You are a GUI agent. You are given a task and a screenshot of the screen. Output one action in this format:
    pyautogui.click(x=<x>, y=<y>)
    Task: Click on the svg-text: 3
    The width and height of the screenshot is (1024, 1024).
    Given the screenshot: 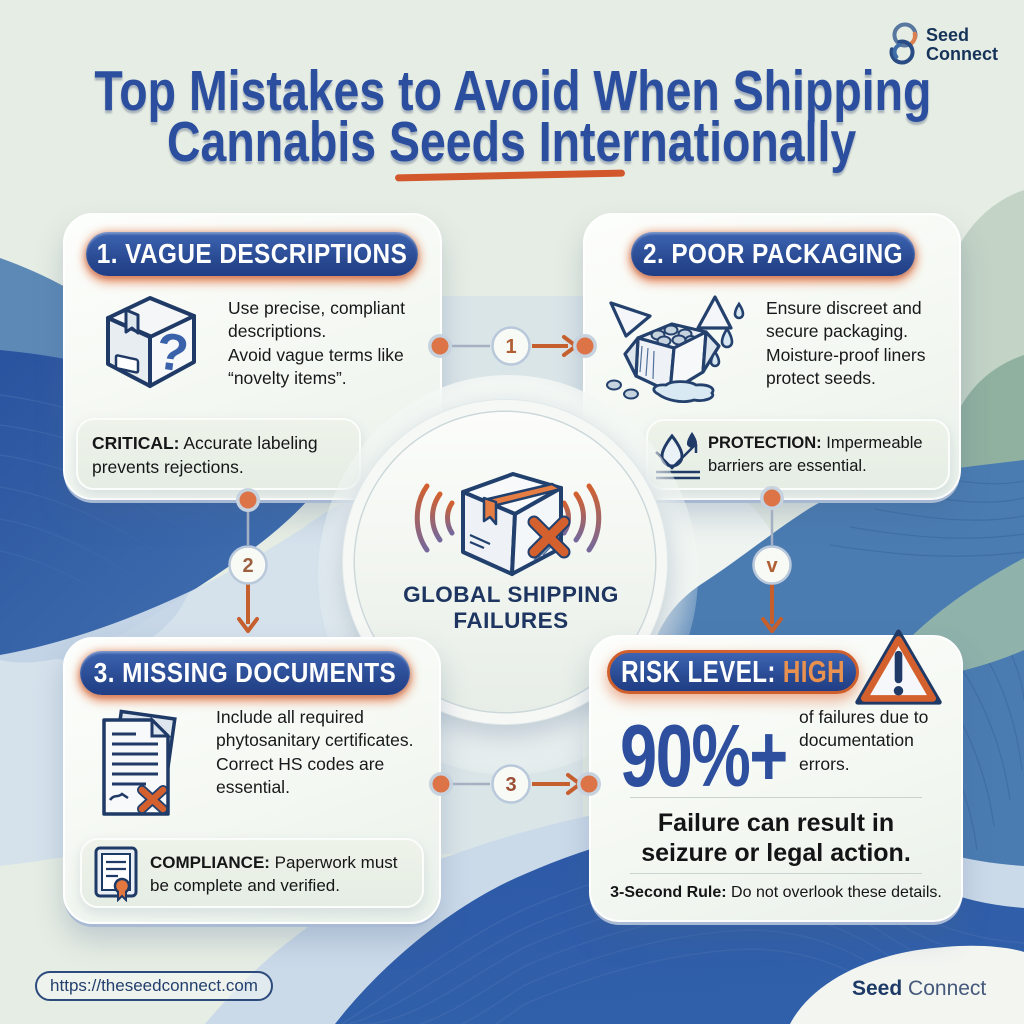 What is the action you would take?
    pyautogui.click(x=510, y=785)
    